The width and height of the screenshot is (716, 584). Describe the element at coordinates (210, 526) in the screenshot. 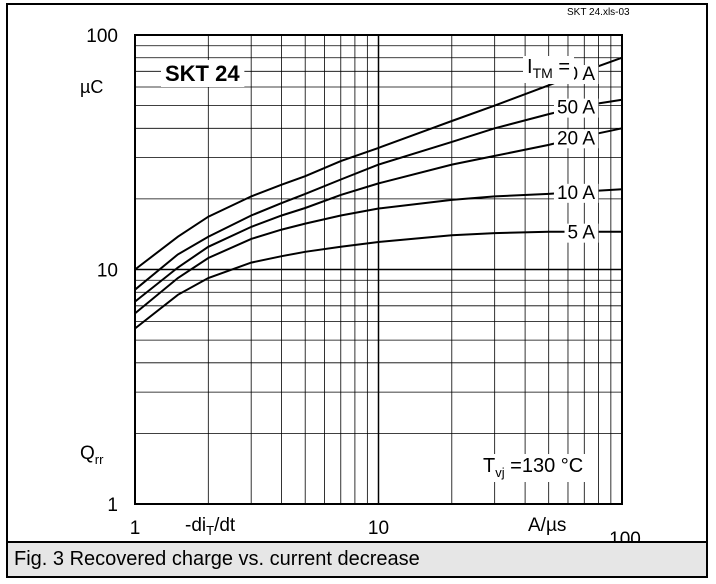

I see `x-axis-label: -diT/dt` at that location.